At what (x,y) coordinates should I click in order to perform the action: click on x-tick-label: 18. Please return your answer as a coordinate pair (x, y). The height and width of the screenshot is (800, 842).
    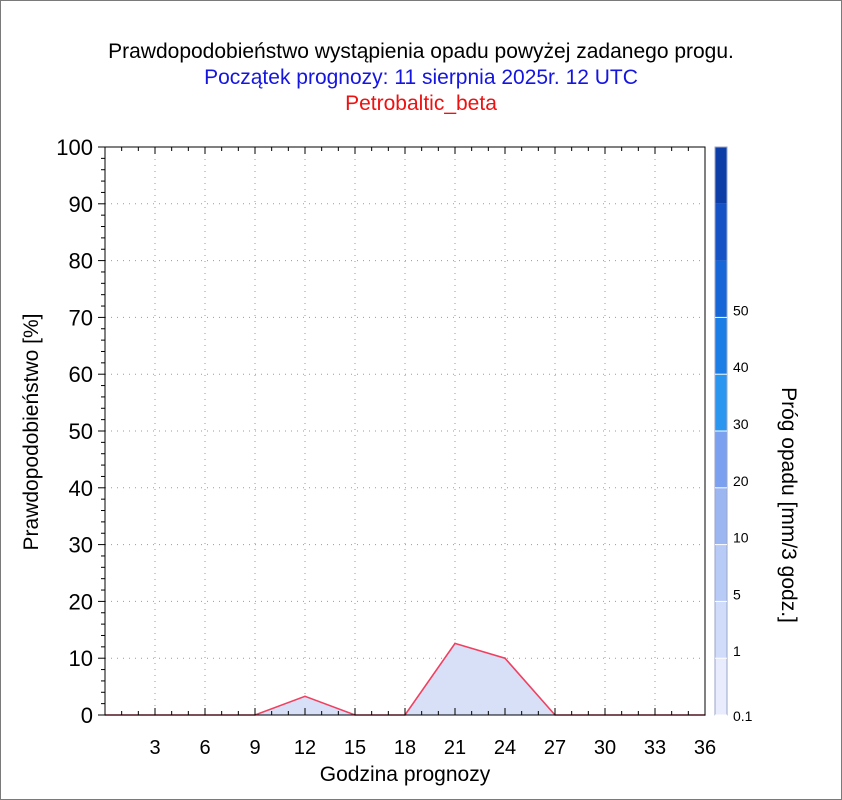
    Looking at the image, I should click on (405, 748).